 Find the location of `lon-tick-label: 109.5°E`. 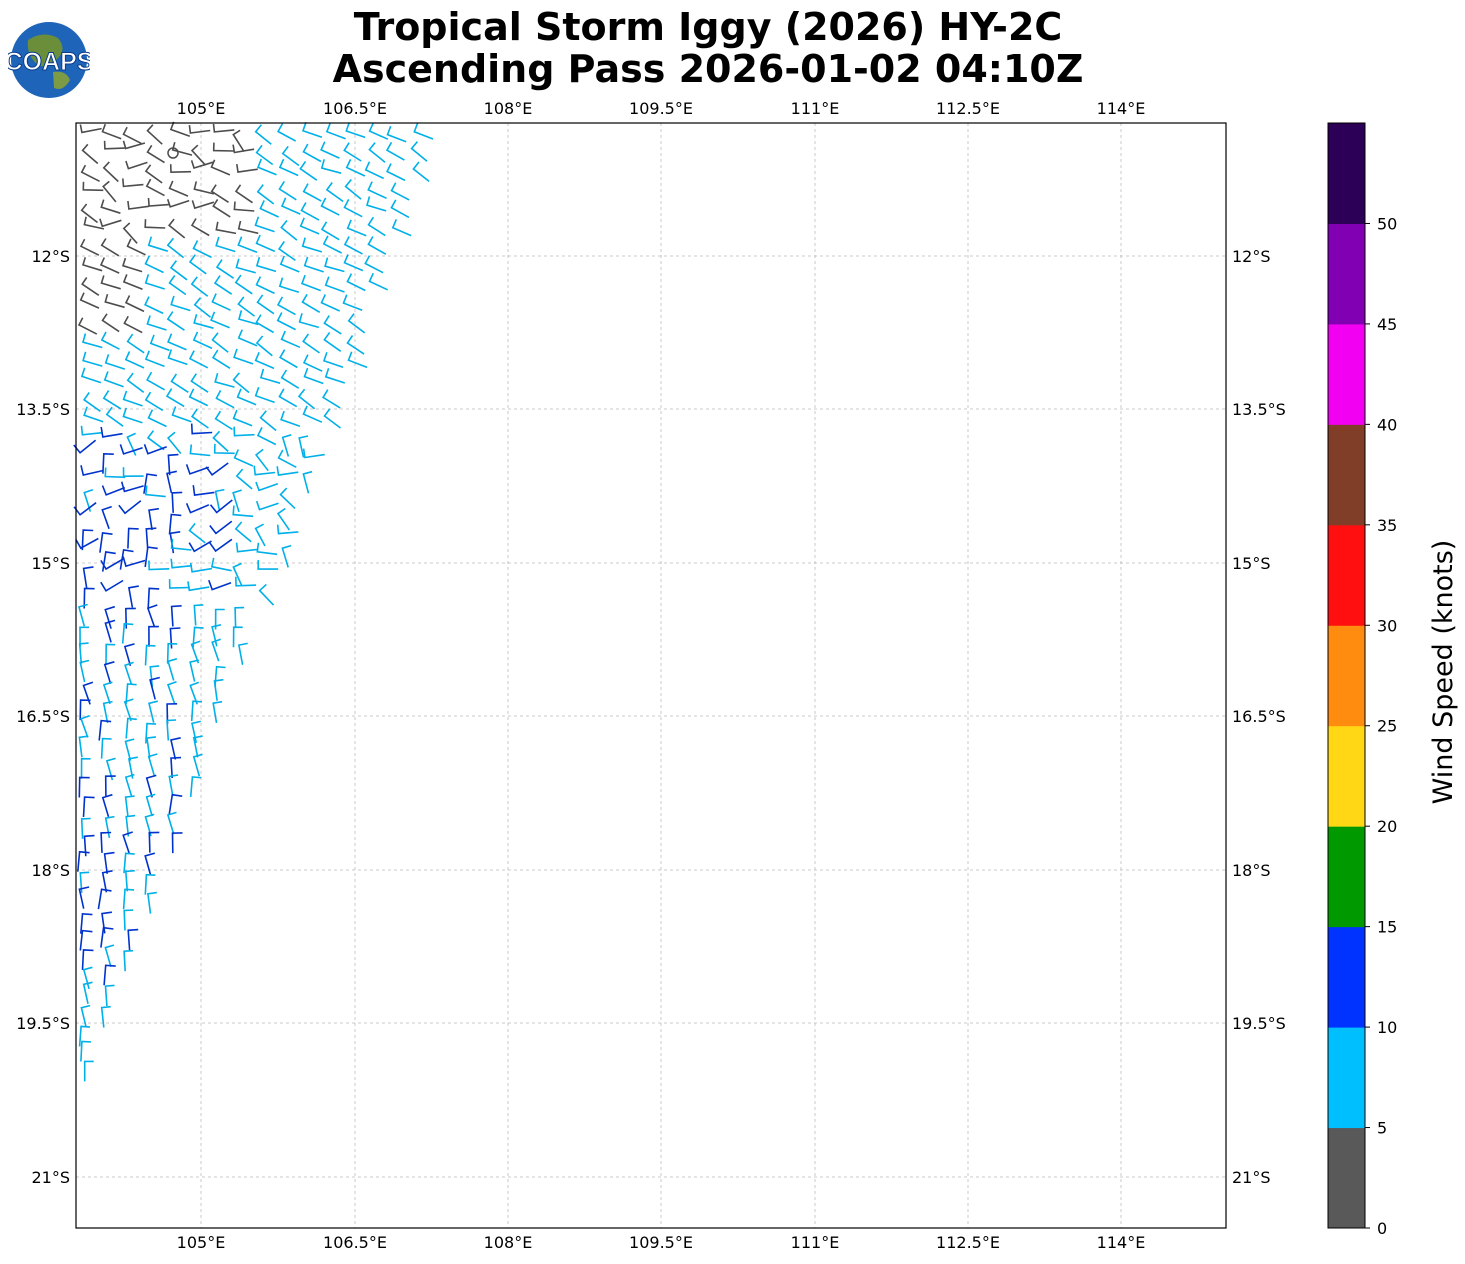

lon-tick-label: 109.5°E is located at coordinates (661, 1242).